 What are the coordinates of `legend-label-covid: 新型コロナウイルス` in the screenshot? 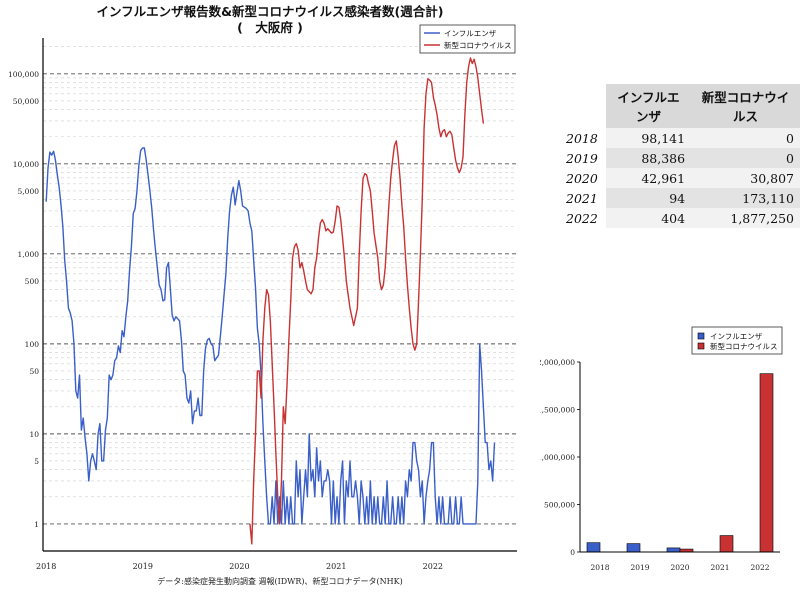 It's located at (478, 45).